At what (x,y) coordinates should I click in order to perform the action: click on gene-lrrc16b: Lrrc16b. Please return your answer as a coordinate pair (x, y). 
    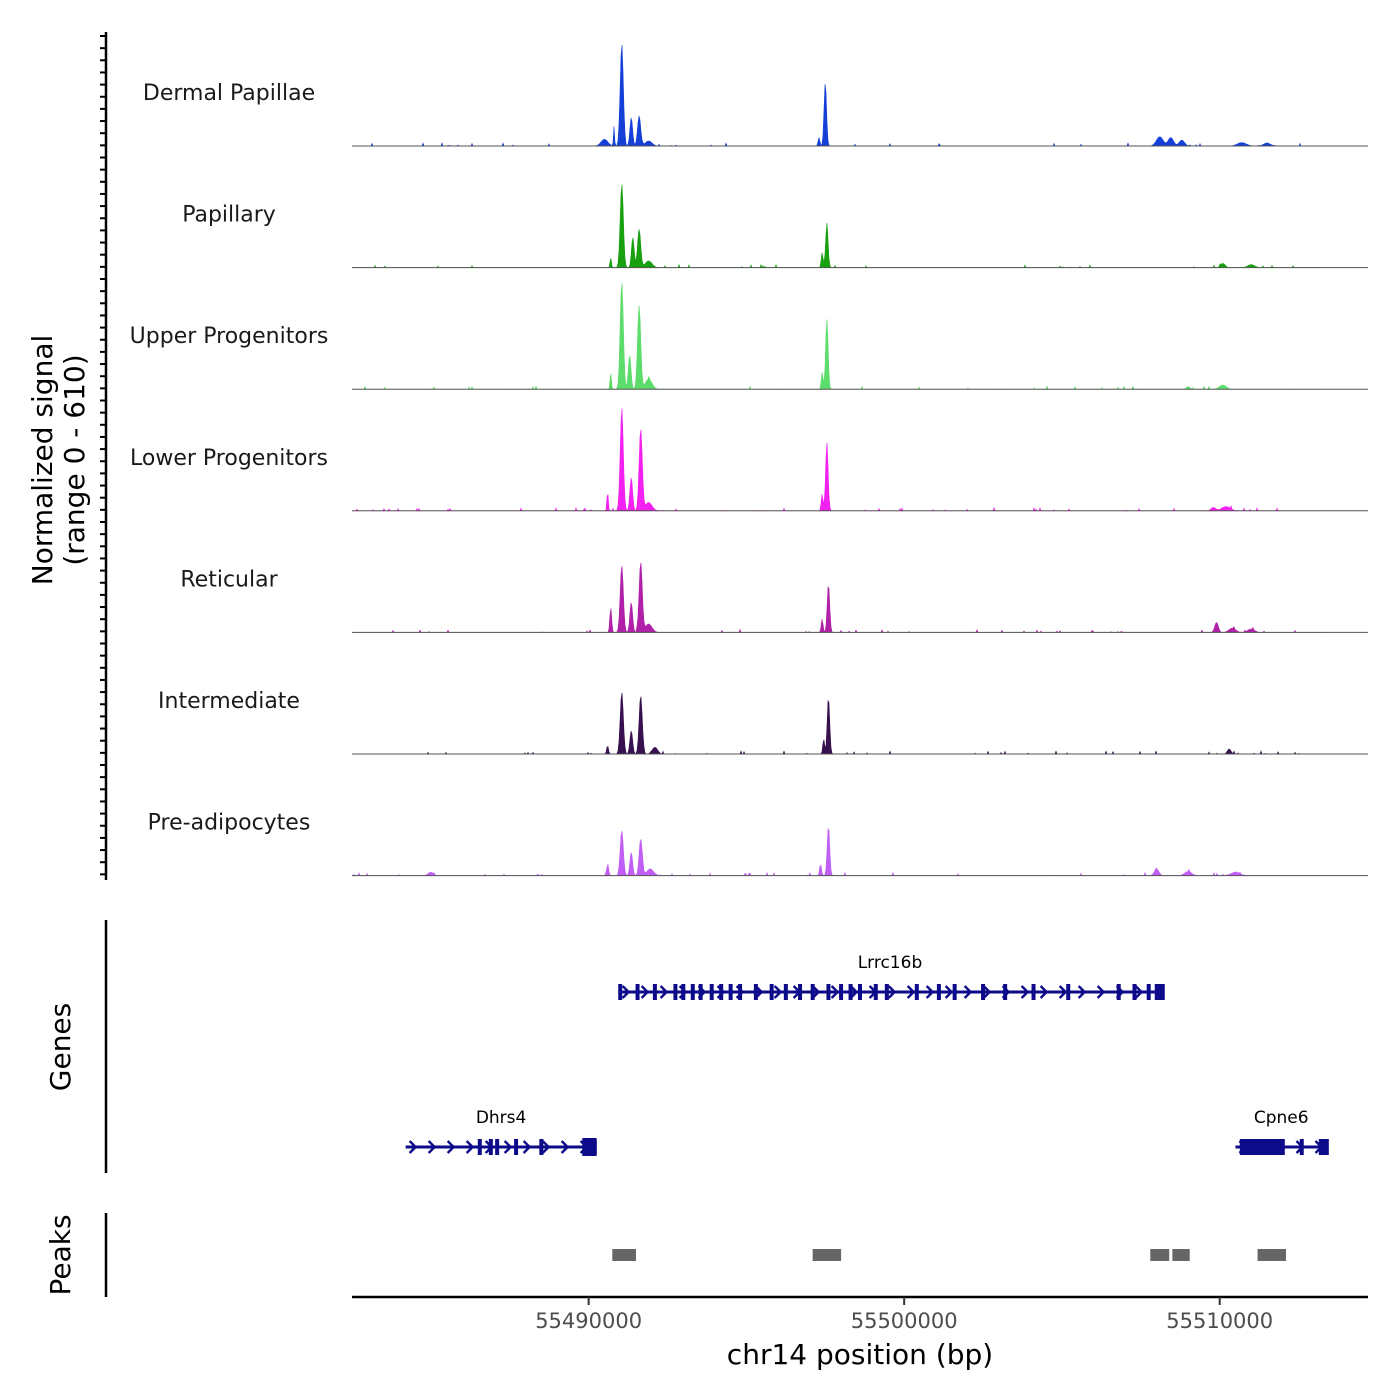
    Looking at the image, I should click on (891, 976).